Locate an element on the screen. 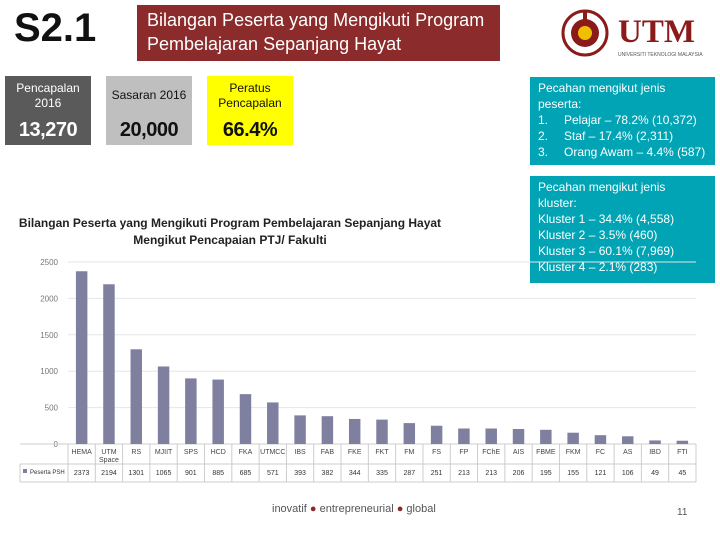 The image size is (720, 540). chart-title-line2: Mengikut Pencapaian PTJ/ Fakulti is located at coordinates (230, 240).